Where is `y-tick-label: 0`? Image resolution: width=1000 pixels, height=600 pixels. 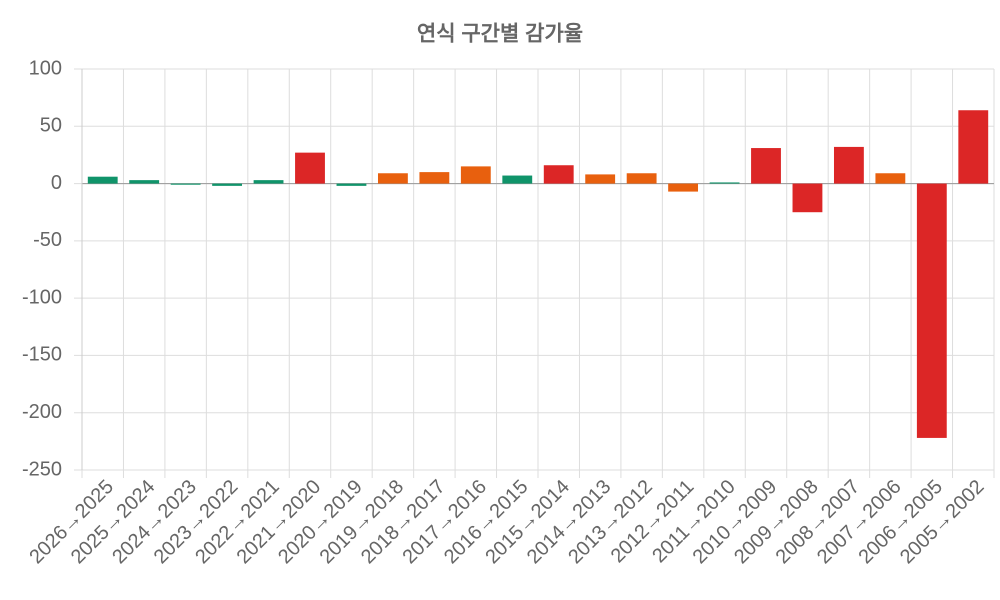 y-tick-label: 0 is located at coordinates (56, 183).